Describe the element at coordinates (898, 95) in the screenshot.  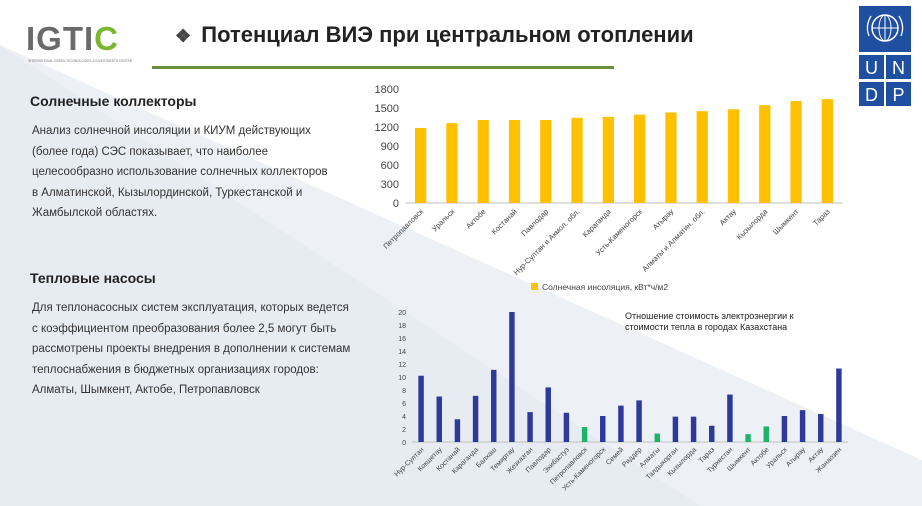
I see `undp-letter-p: P` at that location.